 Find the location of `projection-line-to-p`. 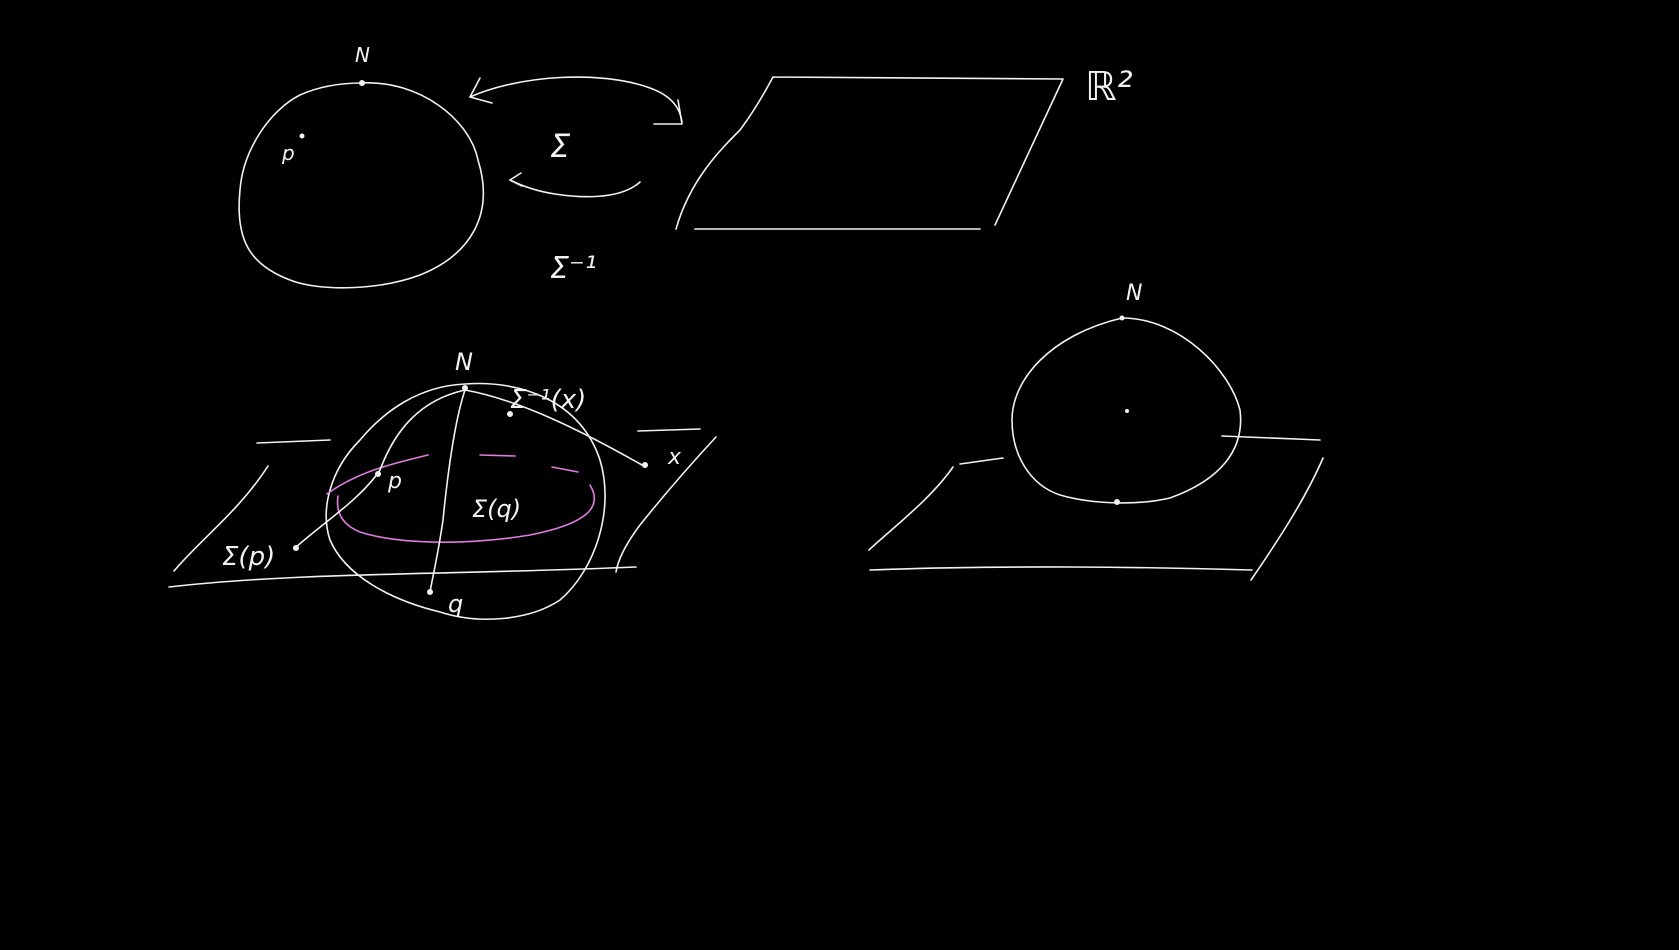

projection-line-to-p is located at coordinates (380, 469).